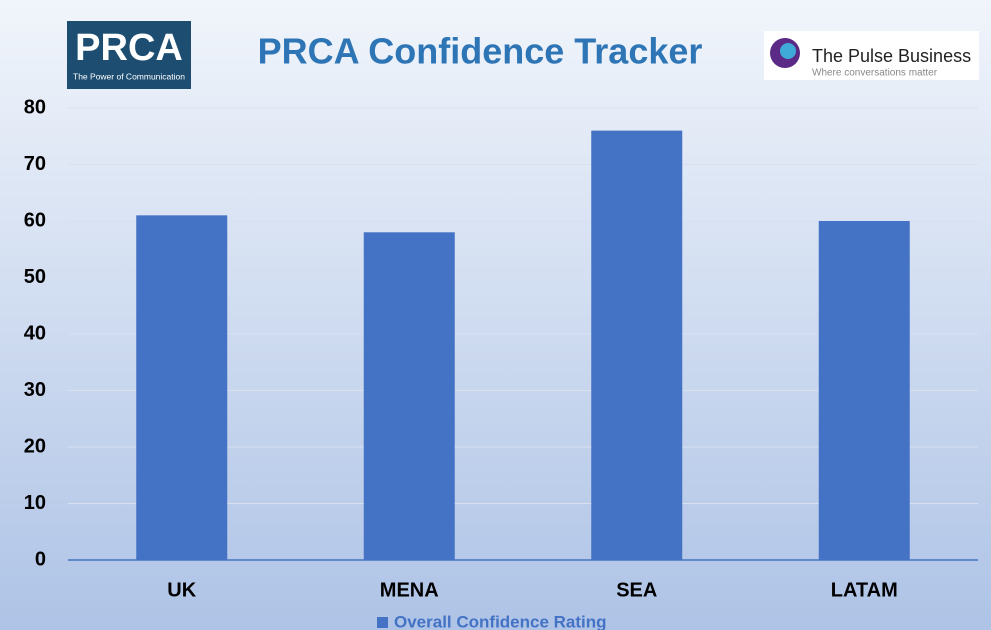 This screenshot has height=630, width=991. What do you see at coordinates (35, 277) in the screenshot?
I see `y-tick-label: 50` at bounding box center [35, 277].